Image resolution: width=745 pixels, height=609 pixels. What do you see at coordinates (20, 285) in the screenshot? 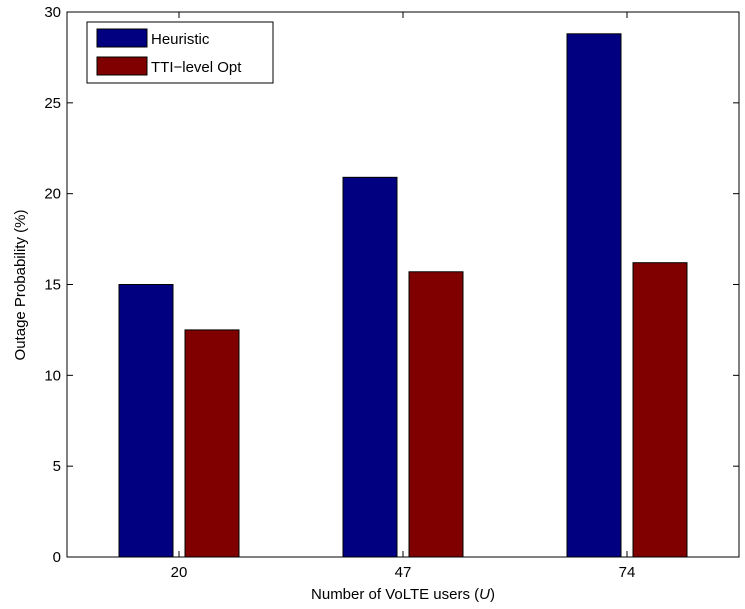
I see `y-axis-label: Outage Probability (%)` at bounding box center [20, 285].